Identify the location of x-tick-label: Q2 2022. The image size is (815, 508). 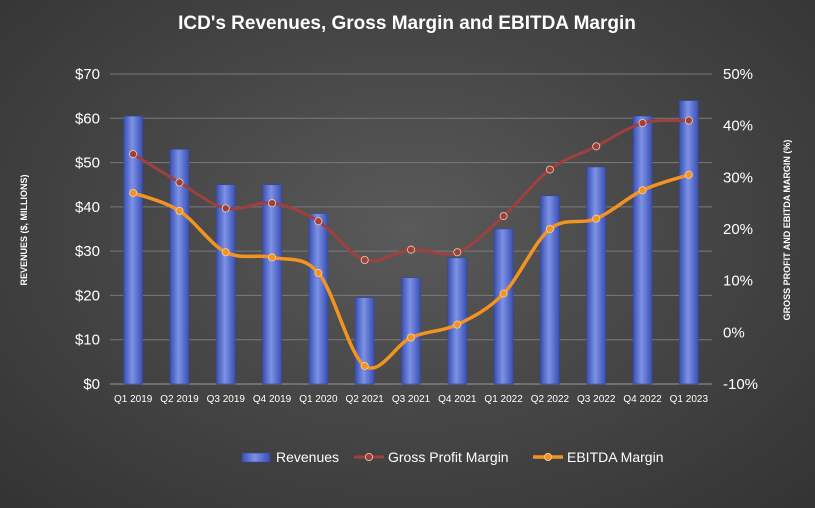
(550, 399).